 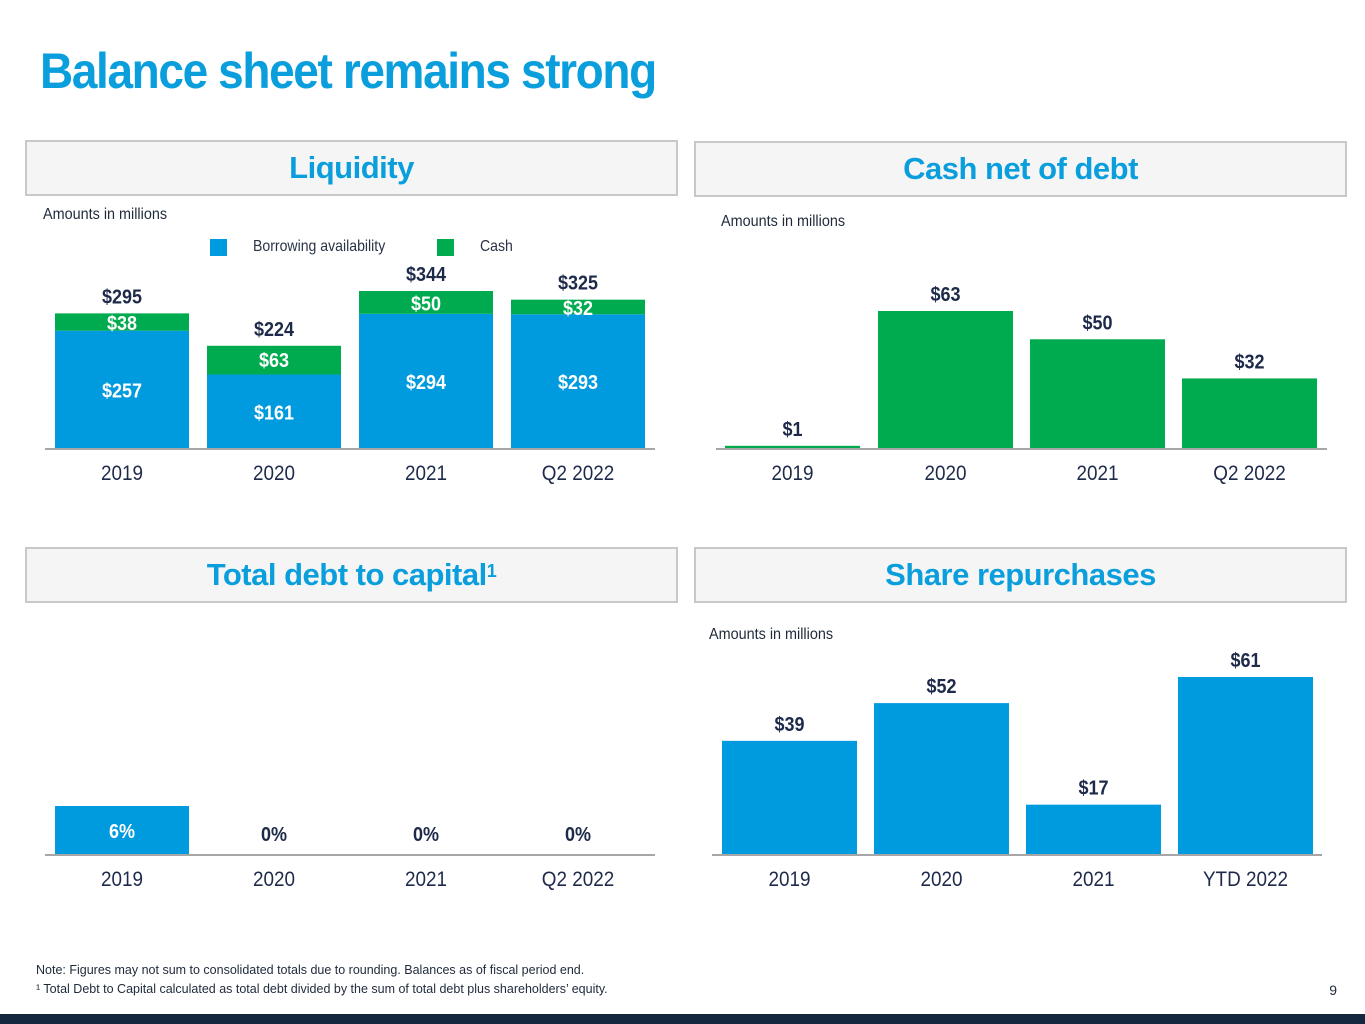 I want to click on liquidity-category-label-1: 2020, so click(x=274, y=473).